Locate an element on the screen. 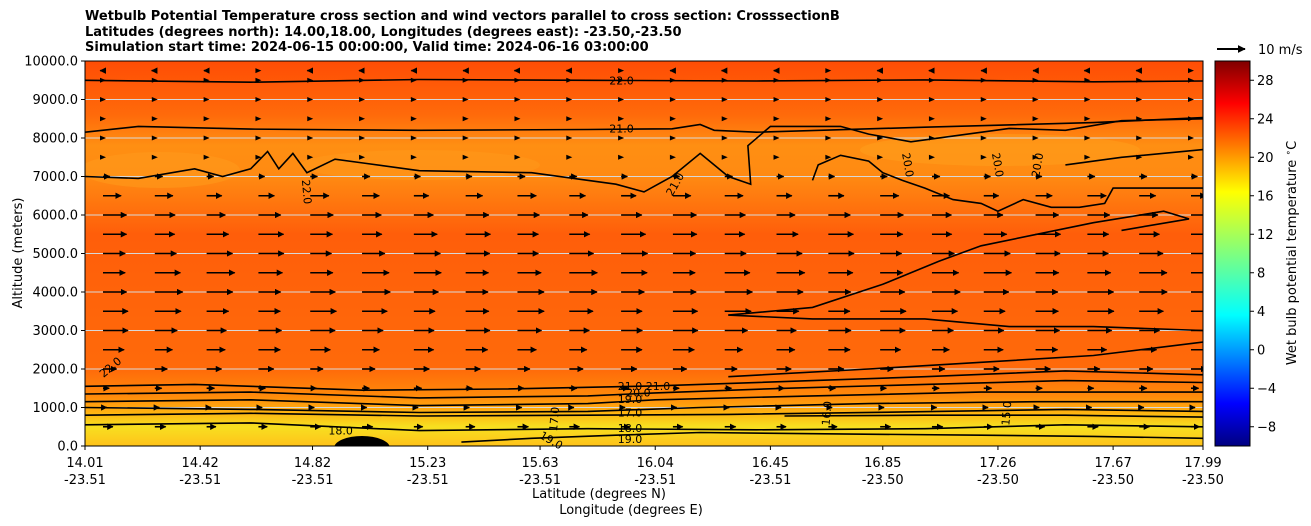 Image resolution: width=1311 pixels, height=526 pixels. y-tick-label: 0.0 is located at coordinates (67, 447).